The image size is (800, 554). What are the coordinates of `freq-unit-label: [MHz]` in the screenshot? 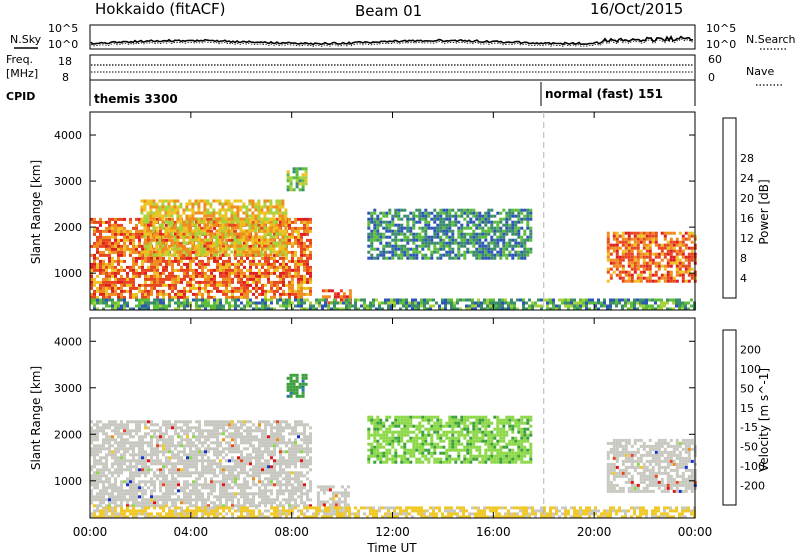 It's located at (22, 73).